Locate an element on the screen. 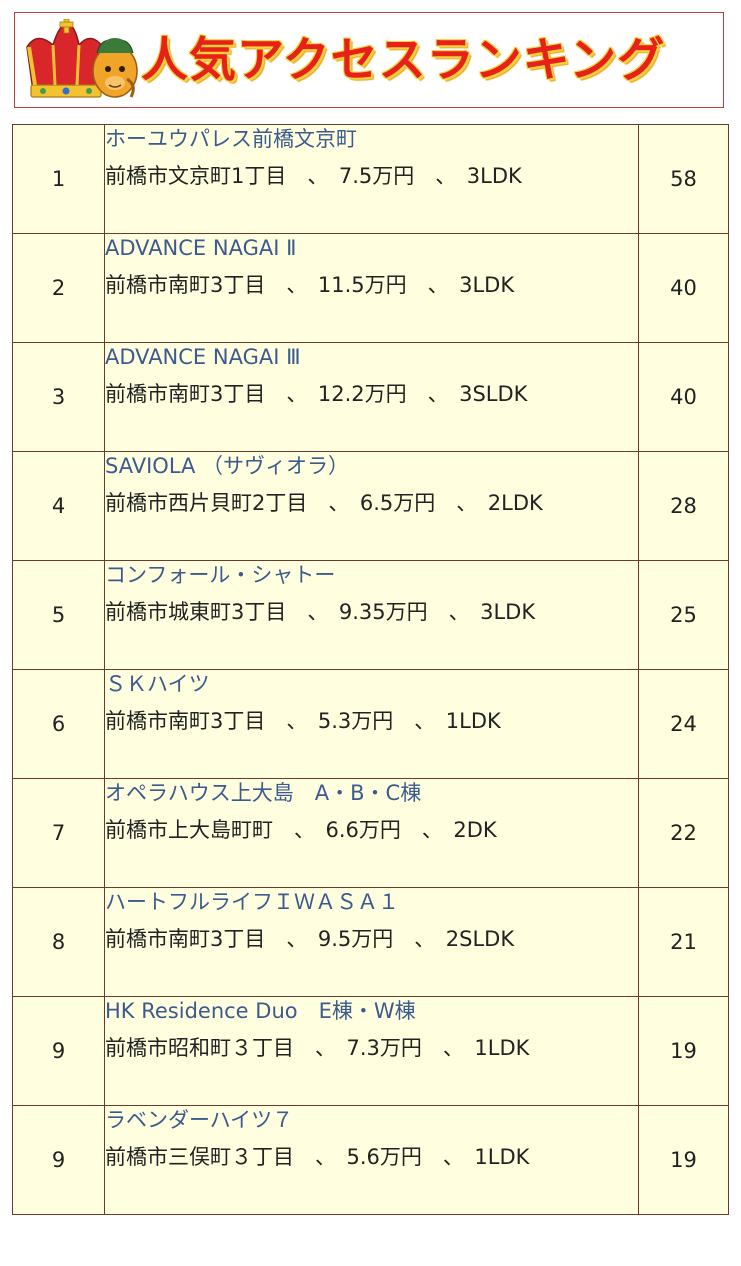 The width and height of the screenshot is (741, 1266). rank-number: 1 is located at coordinates (58, 179).